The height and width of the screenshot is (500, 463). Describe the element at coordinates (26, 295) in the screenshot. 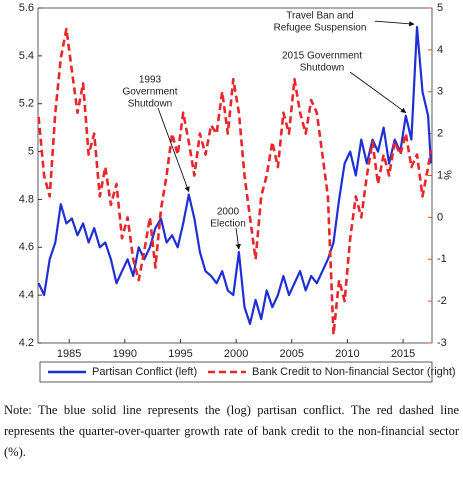

I see `y-tick-label: 4.4` at that location.